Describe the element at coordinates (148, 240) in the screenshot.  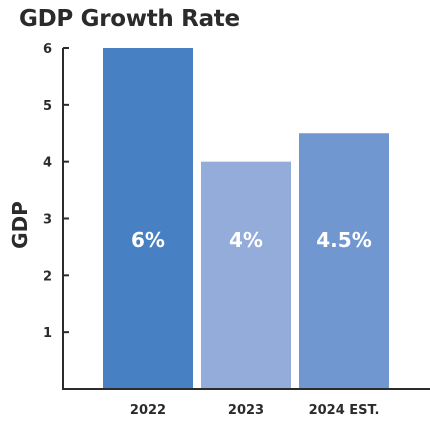
I see `data-label-1: 6%` at that location.